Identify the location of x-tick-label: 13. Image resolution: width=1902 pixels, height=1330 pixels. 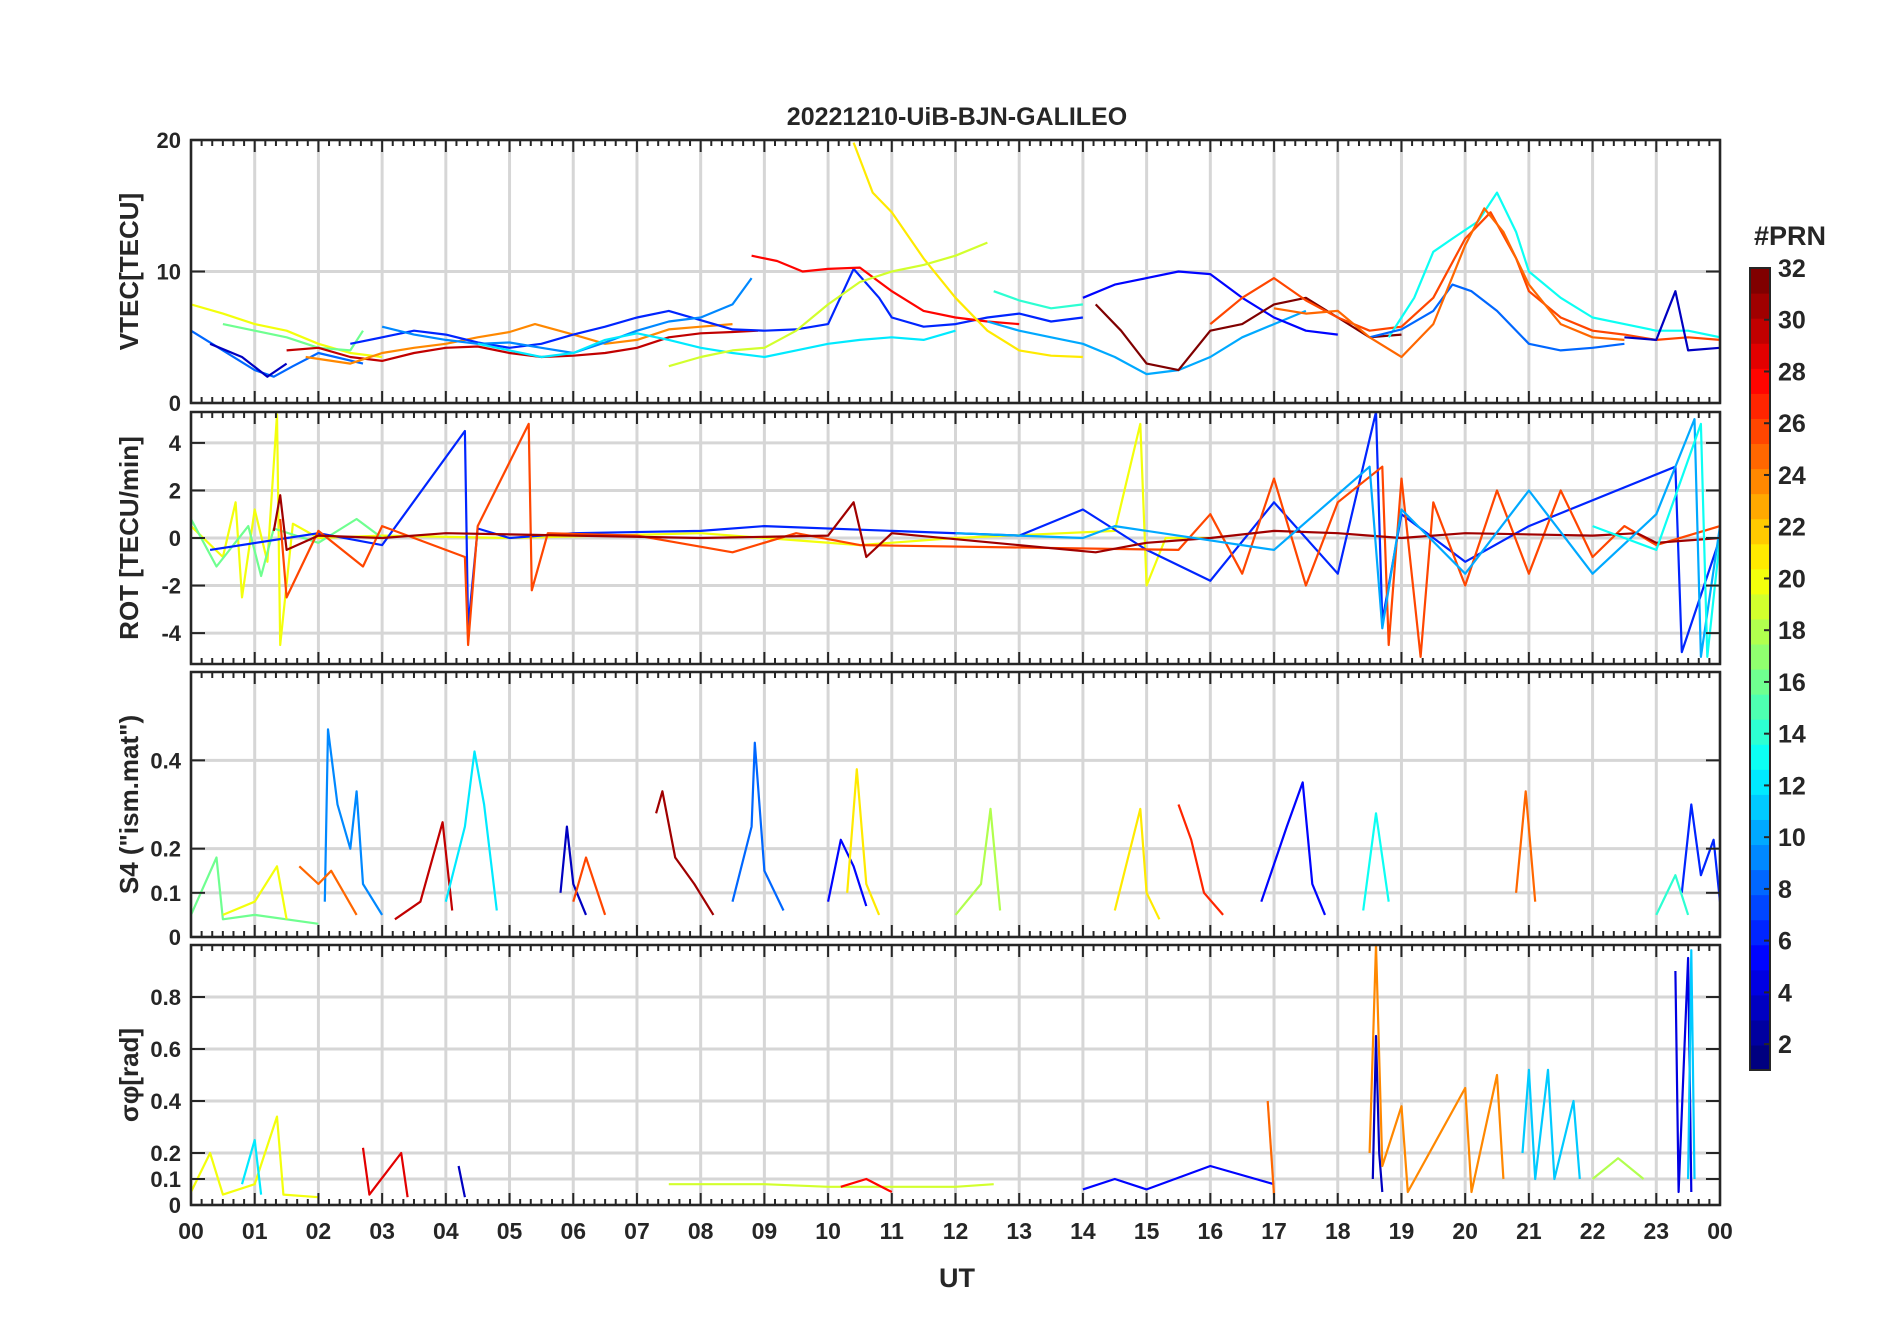
(1019, 1231).